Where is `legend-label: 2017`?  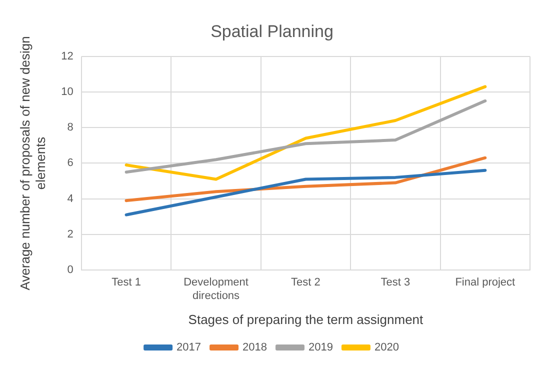 legend-label: 2017 is located at coordinates (189, 348).